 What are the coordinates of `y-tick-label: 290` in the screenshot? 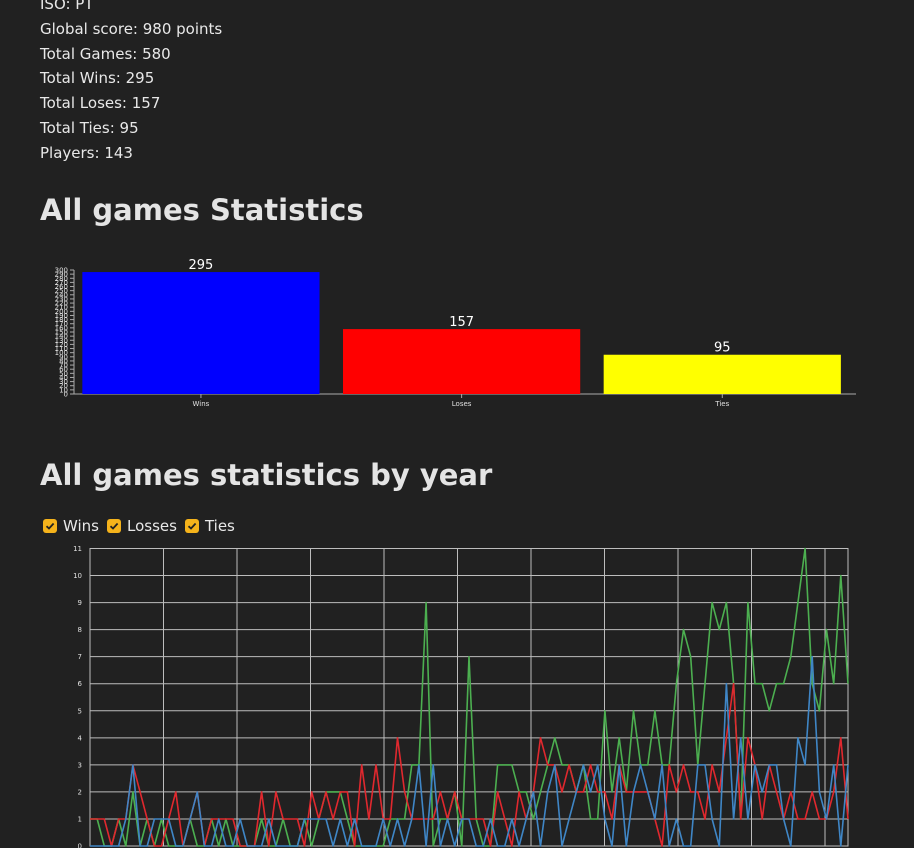 It's located at (61, 275).